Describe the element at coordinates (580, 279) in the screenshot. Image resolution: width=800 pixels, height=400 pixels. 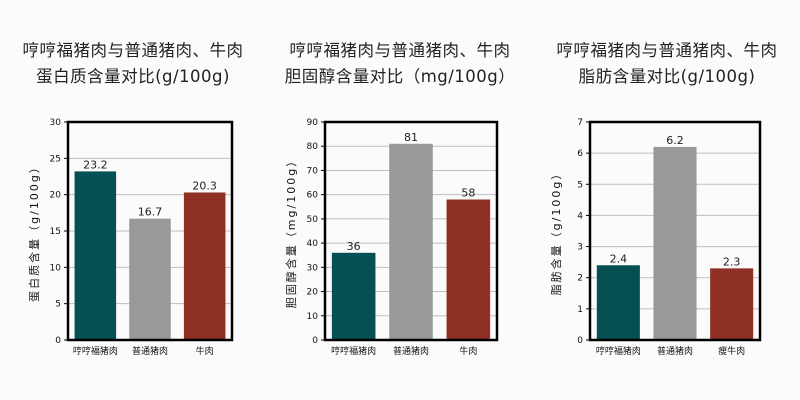
I see `y-tick-label: 2` at that location.